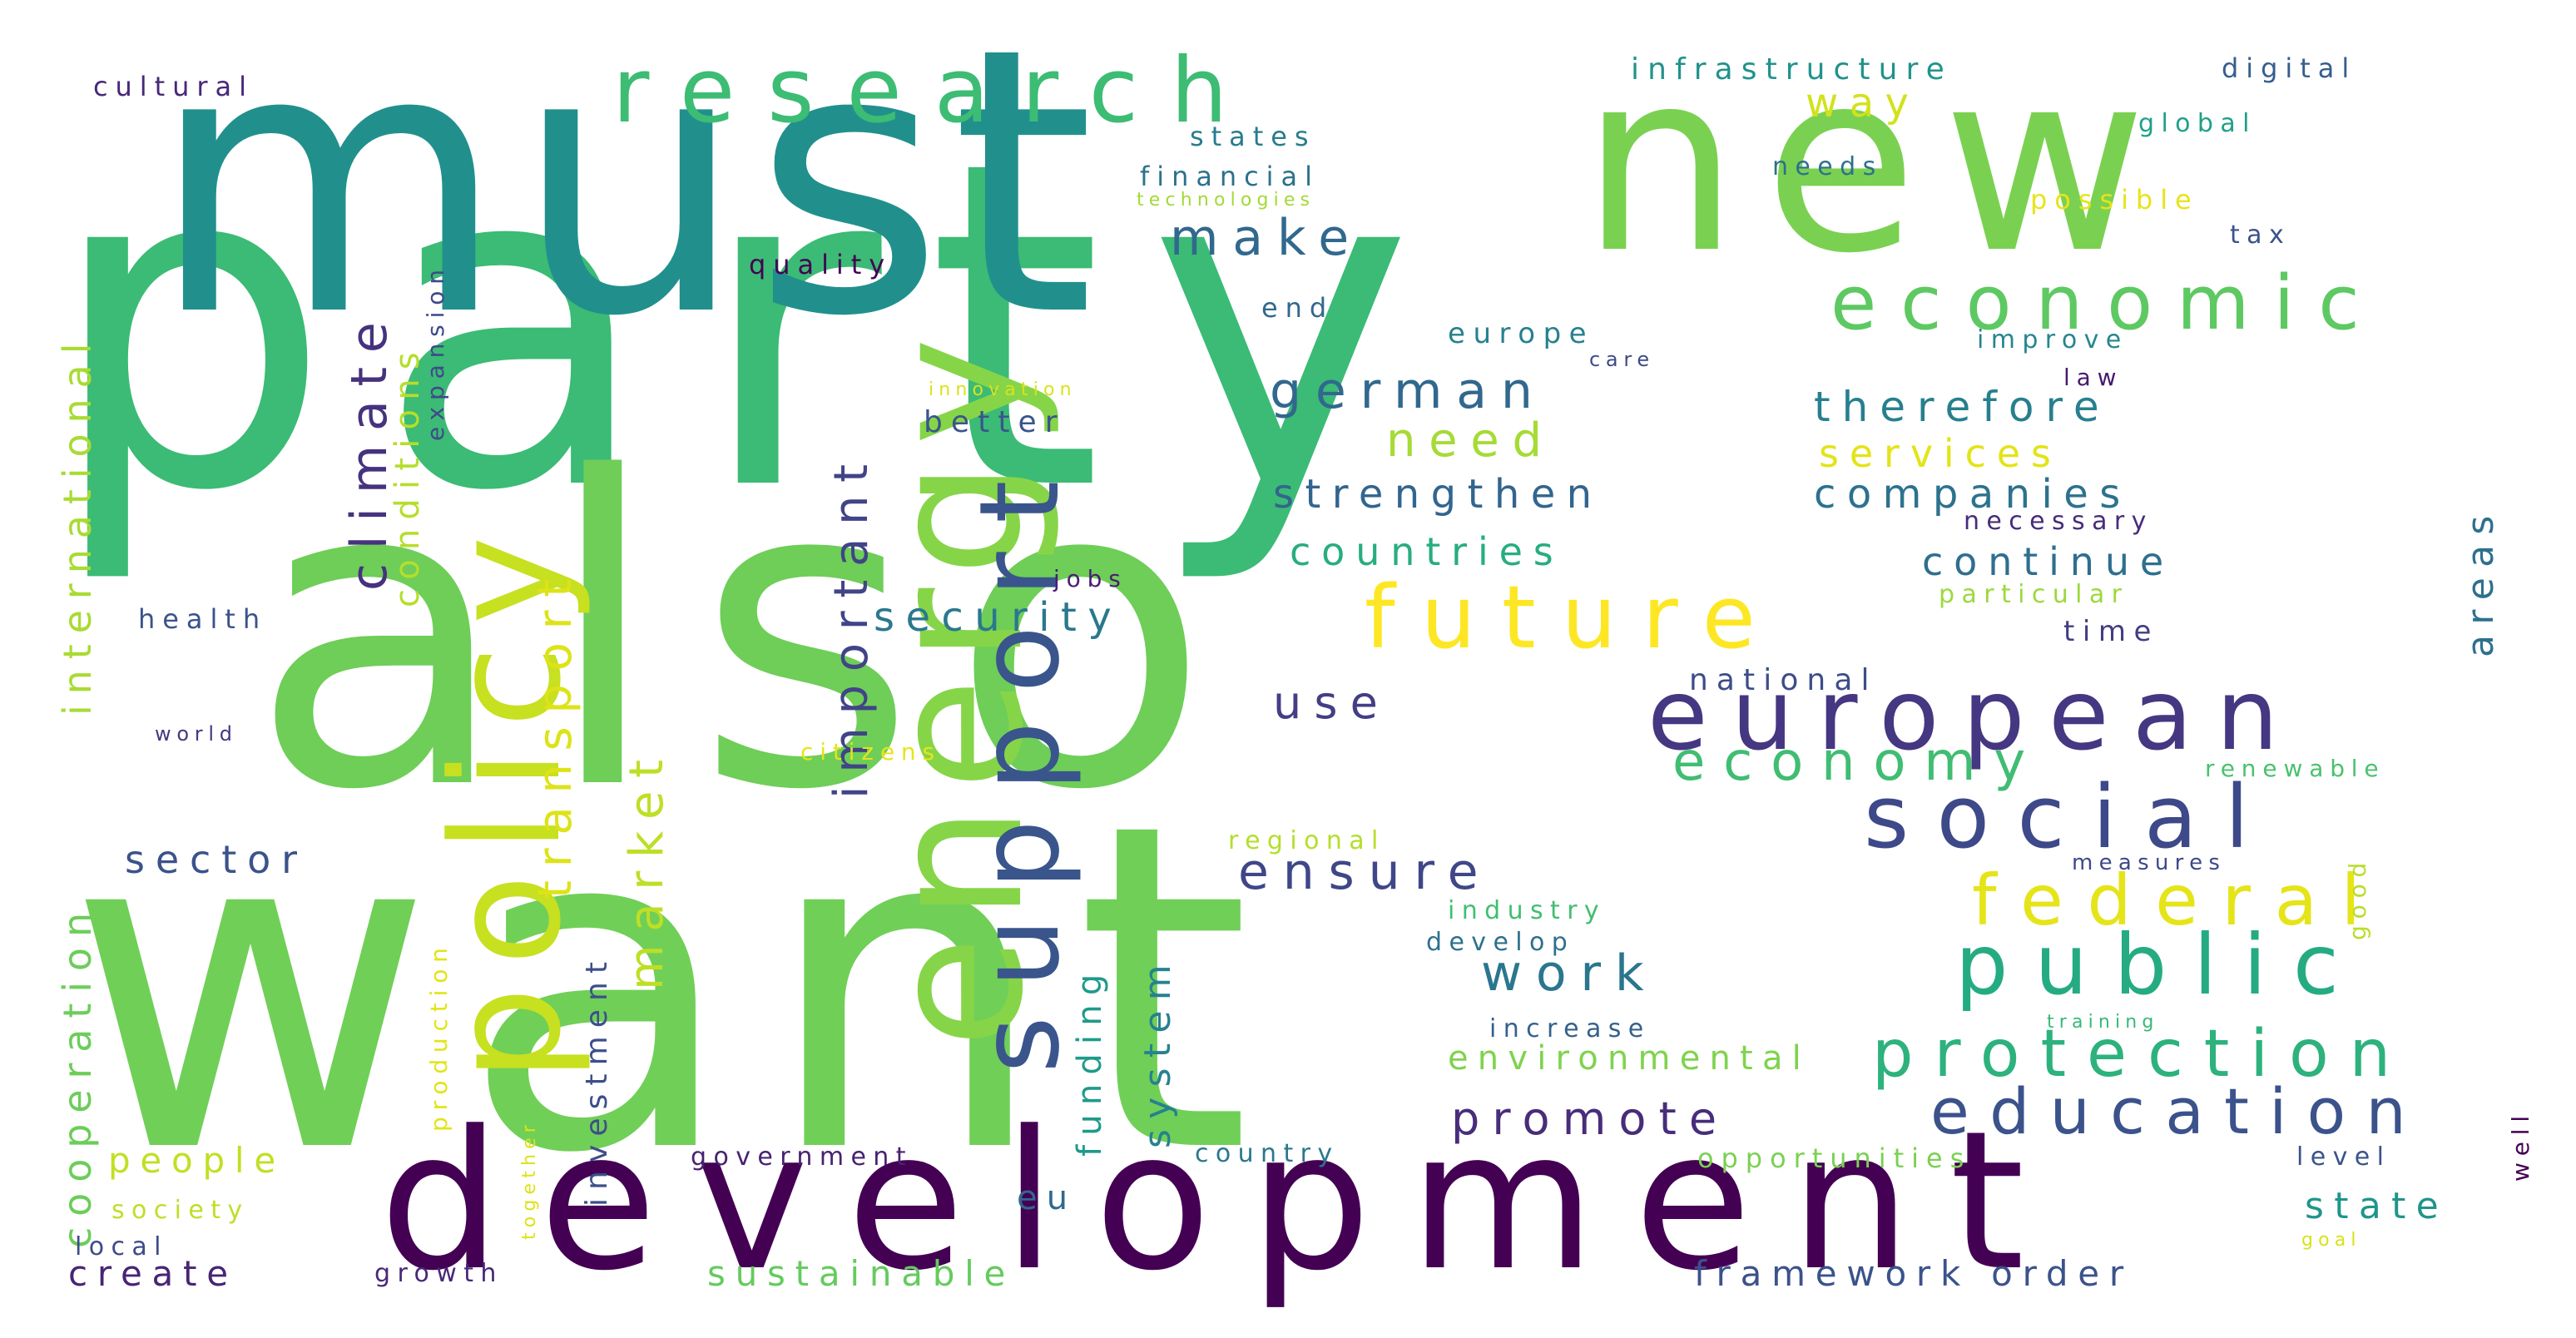 The width and height of the screenshot is (2576, 1338). What do you see at coordinates (122, 1246) in the screenshot?
I see `word-local: local` at bounding box center [122, 1246].